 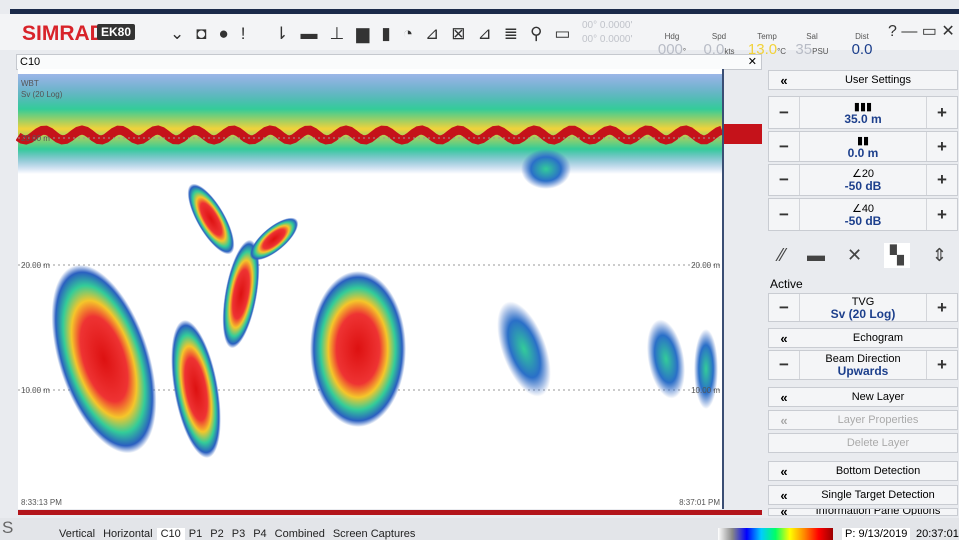 What do you see at coordinates (484, 11) in the screenshot?
I see `top-border` at bounding box center [484, 11].